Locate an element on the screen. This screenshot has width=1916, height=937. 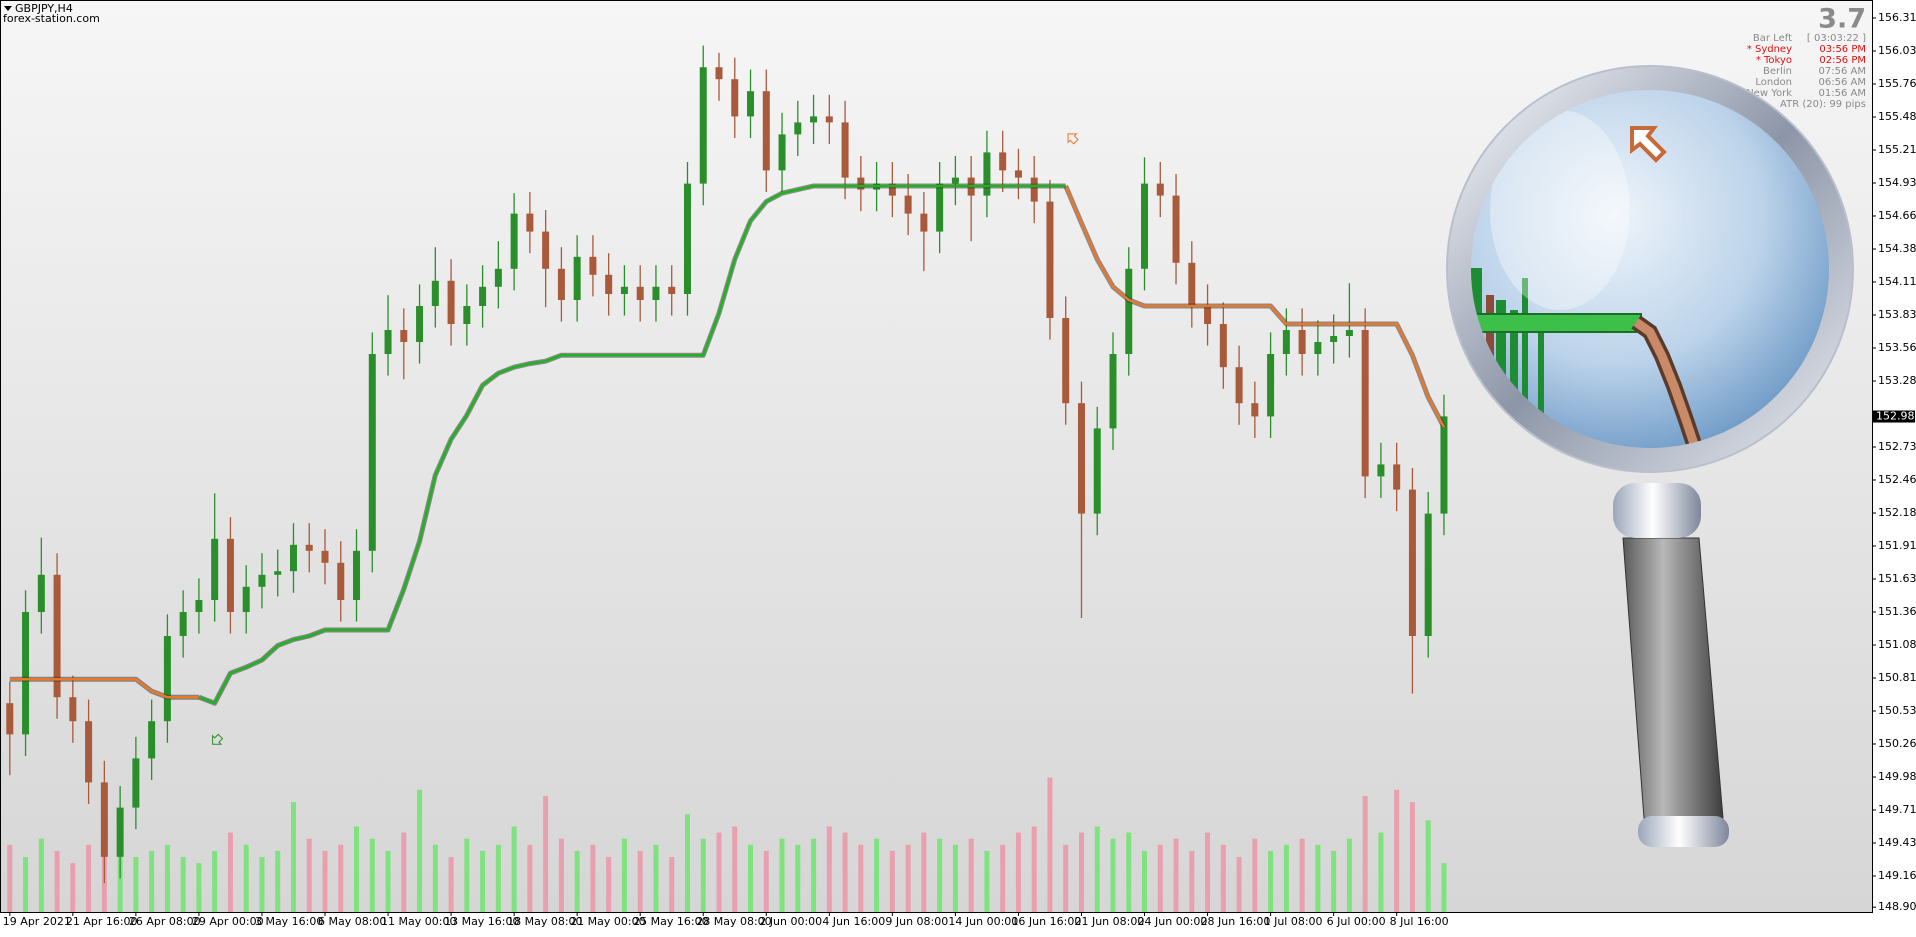
clock-label: * Tokyo is located at coordinates (1774, 60).